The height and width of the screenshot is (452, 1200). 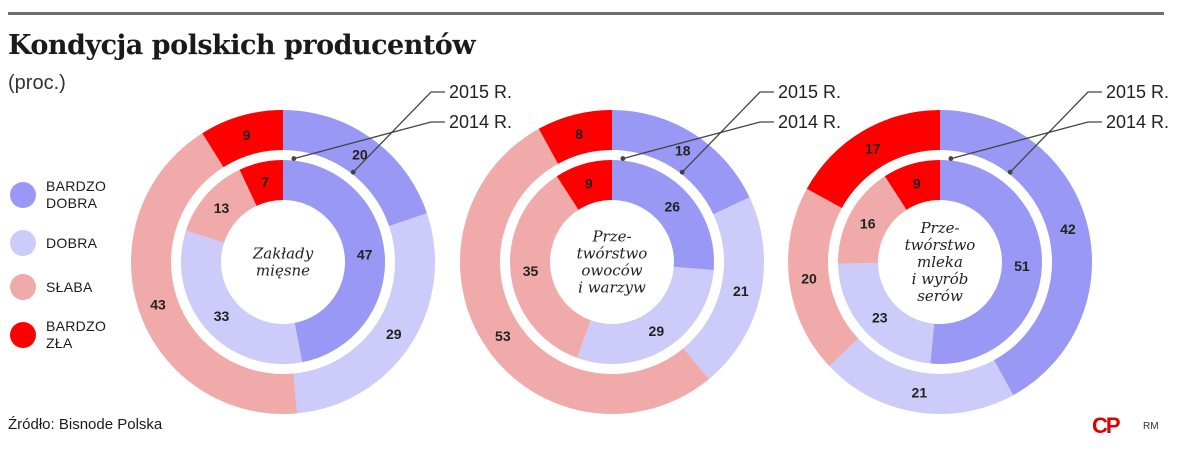 I want to click on legend-item-dobra: DOBRA, so click(x=68, y=243).